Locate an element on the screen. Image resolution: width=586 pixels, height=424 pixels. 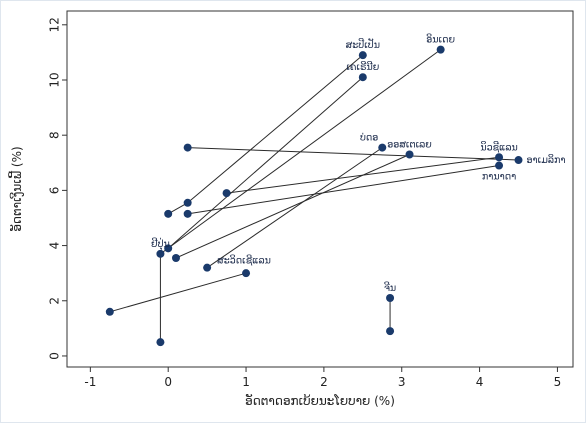
point-label: ອິນເດຍ is located at coordinates (440, 40).